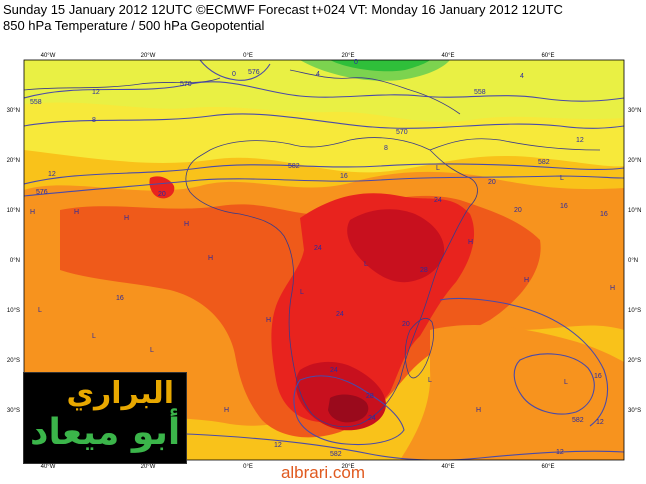 The width and height of the screenshot is (646, 484). What do you see at coordinates (105, 432) in the screenshot?
I see `logo-line-2: أبو ميعاد` at bounding box center [105, 432].